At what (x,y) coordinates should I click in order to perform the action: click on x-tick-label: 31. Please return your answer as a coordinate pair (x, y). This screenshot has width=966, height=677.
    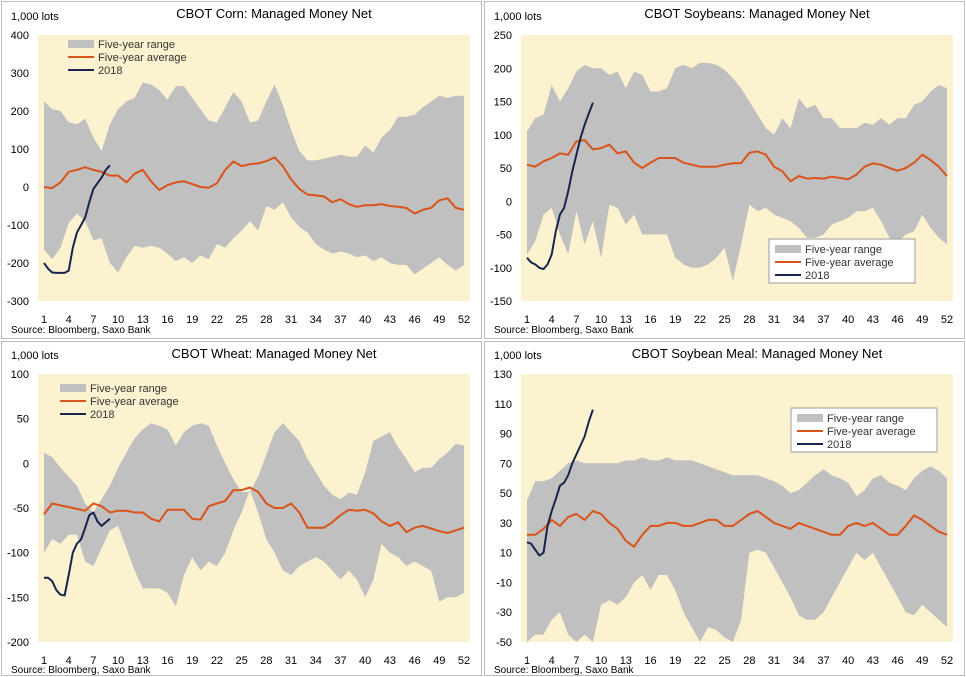
    Looking at the image, I should click on (774, 320).